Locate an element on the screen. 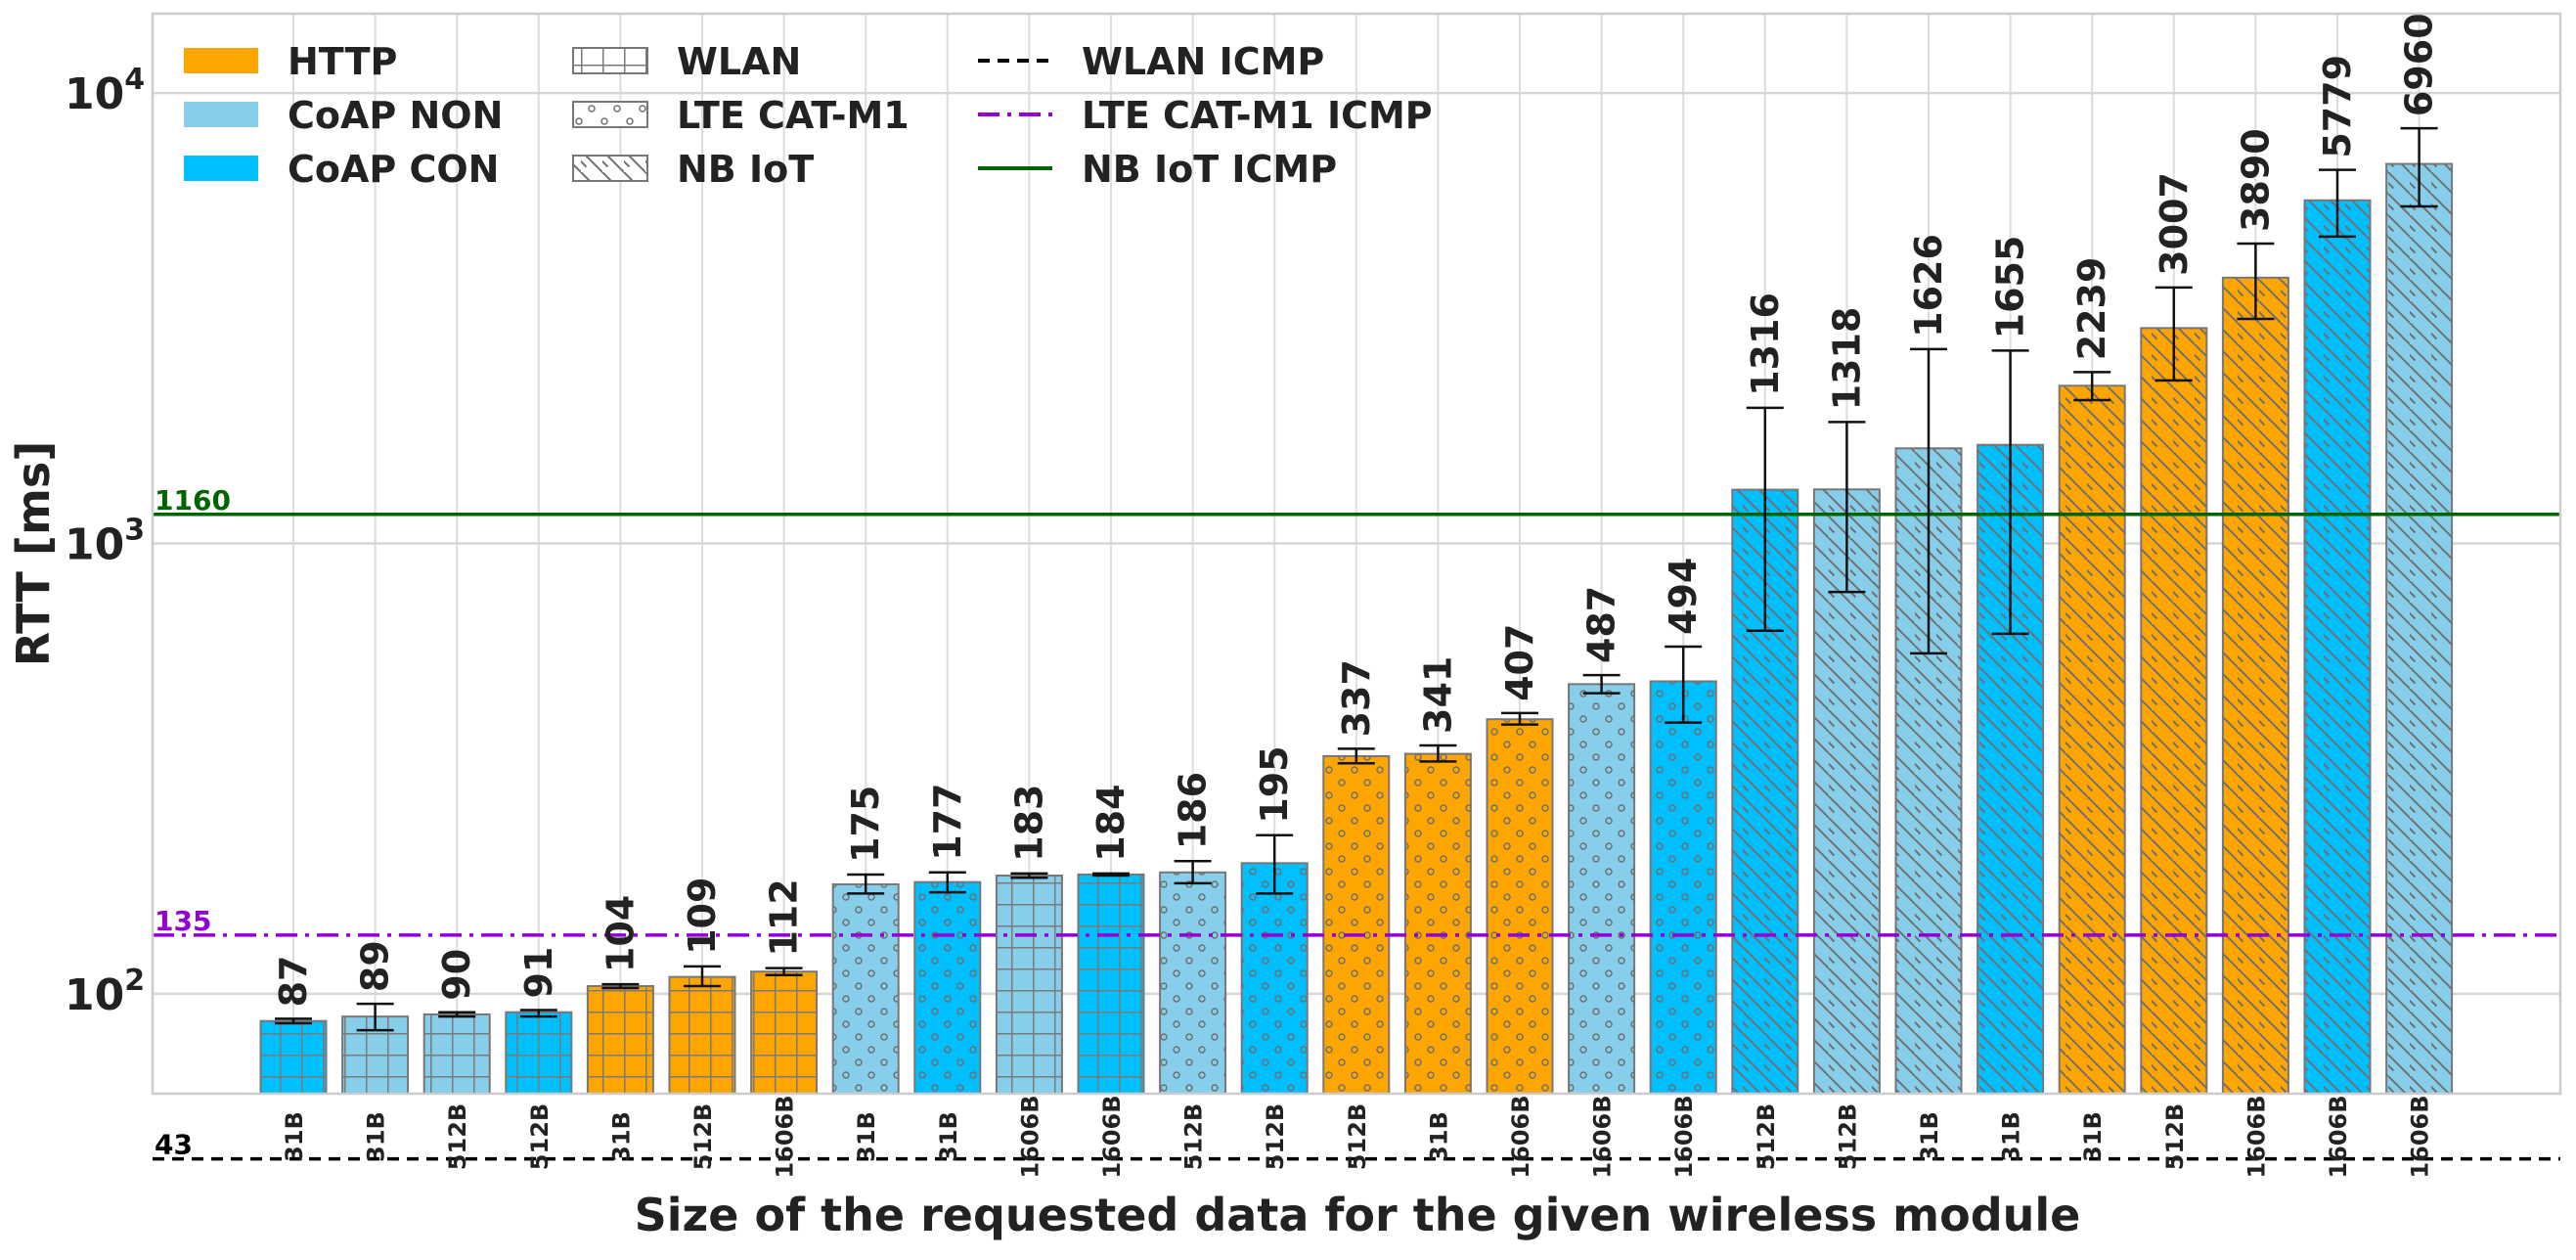  bar-value-label: 407 is located at coordinates (1519, 662).